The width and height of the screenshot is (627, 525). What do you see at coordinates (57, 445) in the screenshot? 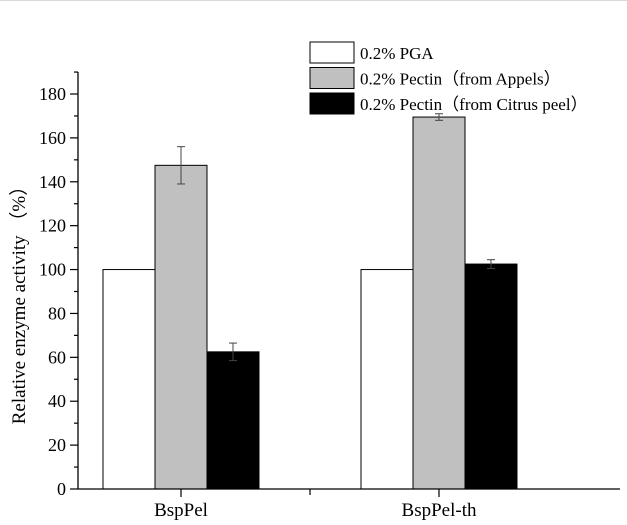
I see `y-tick-label: 20` at bounding box center [57, 445].